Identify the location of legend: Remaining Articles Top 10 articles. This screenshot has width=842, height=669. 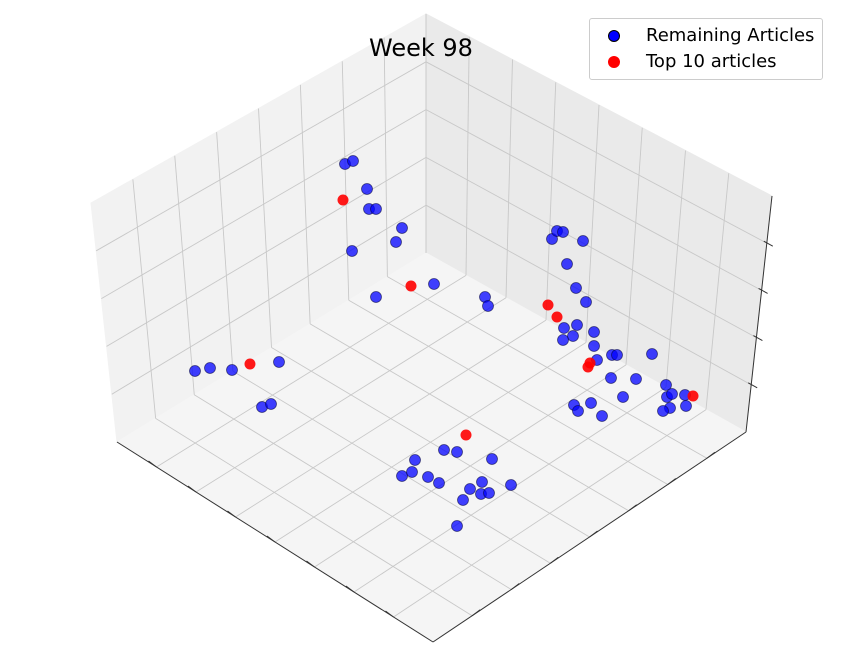
(706, 49).